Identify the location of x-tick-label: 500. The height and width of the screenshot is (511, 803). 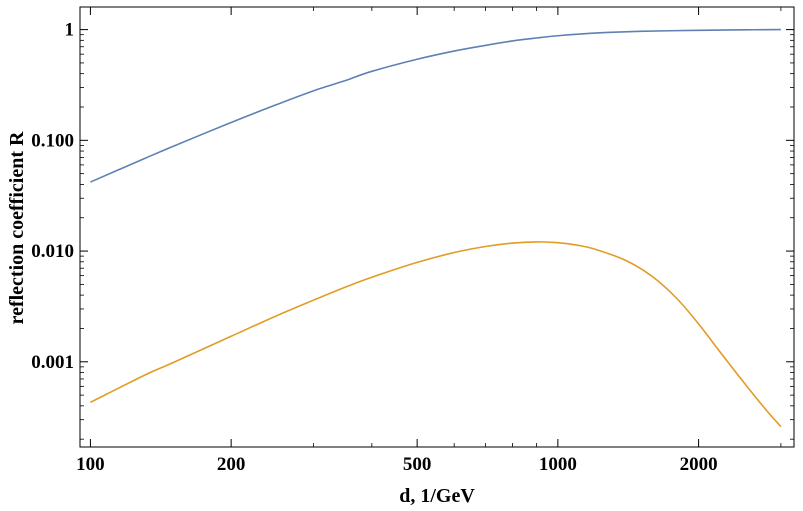
(417, 464).